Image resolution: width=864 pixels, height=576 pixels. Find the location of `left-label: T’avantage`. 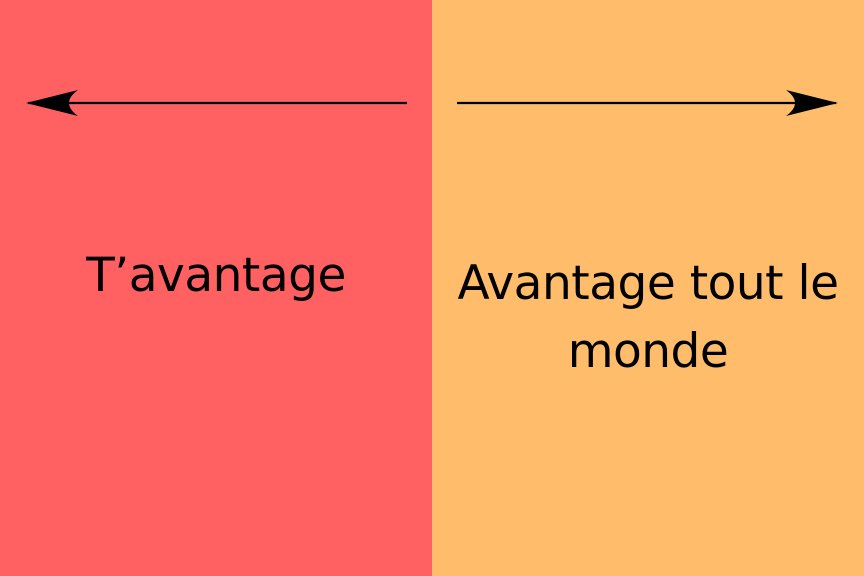

left-label: T’avantage is located at coordinates (216, 275).